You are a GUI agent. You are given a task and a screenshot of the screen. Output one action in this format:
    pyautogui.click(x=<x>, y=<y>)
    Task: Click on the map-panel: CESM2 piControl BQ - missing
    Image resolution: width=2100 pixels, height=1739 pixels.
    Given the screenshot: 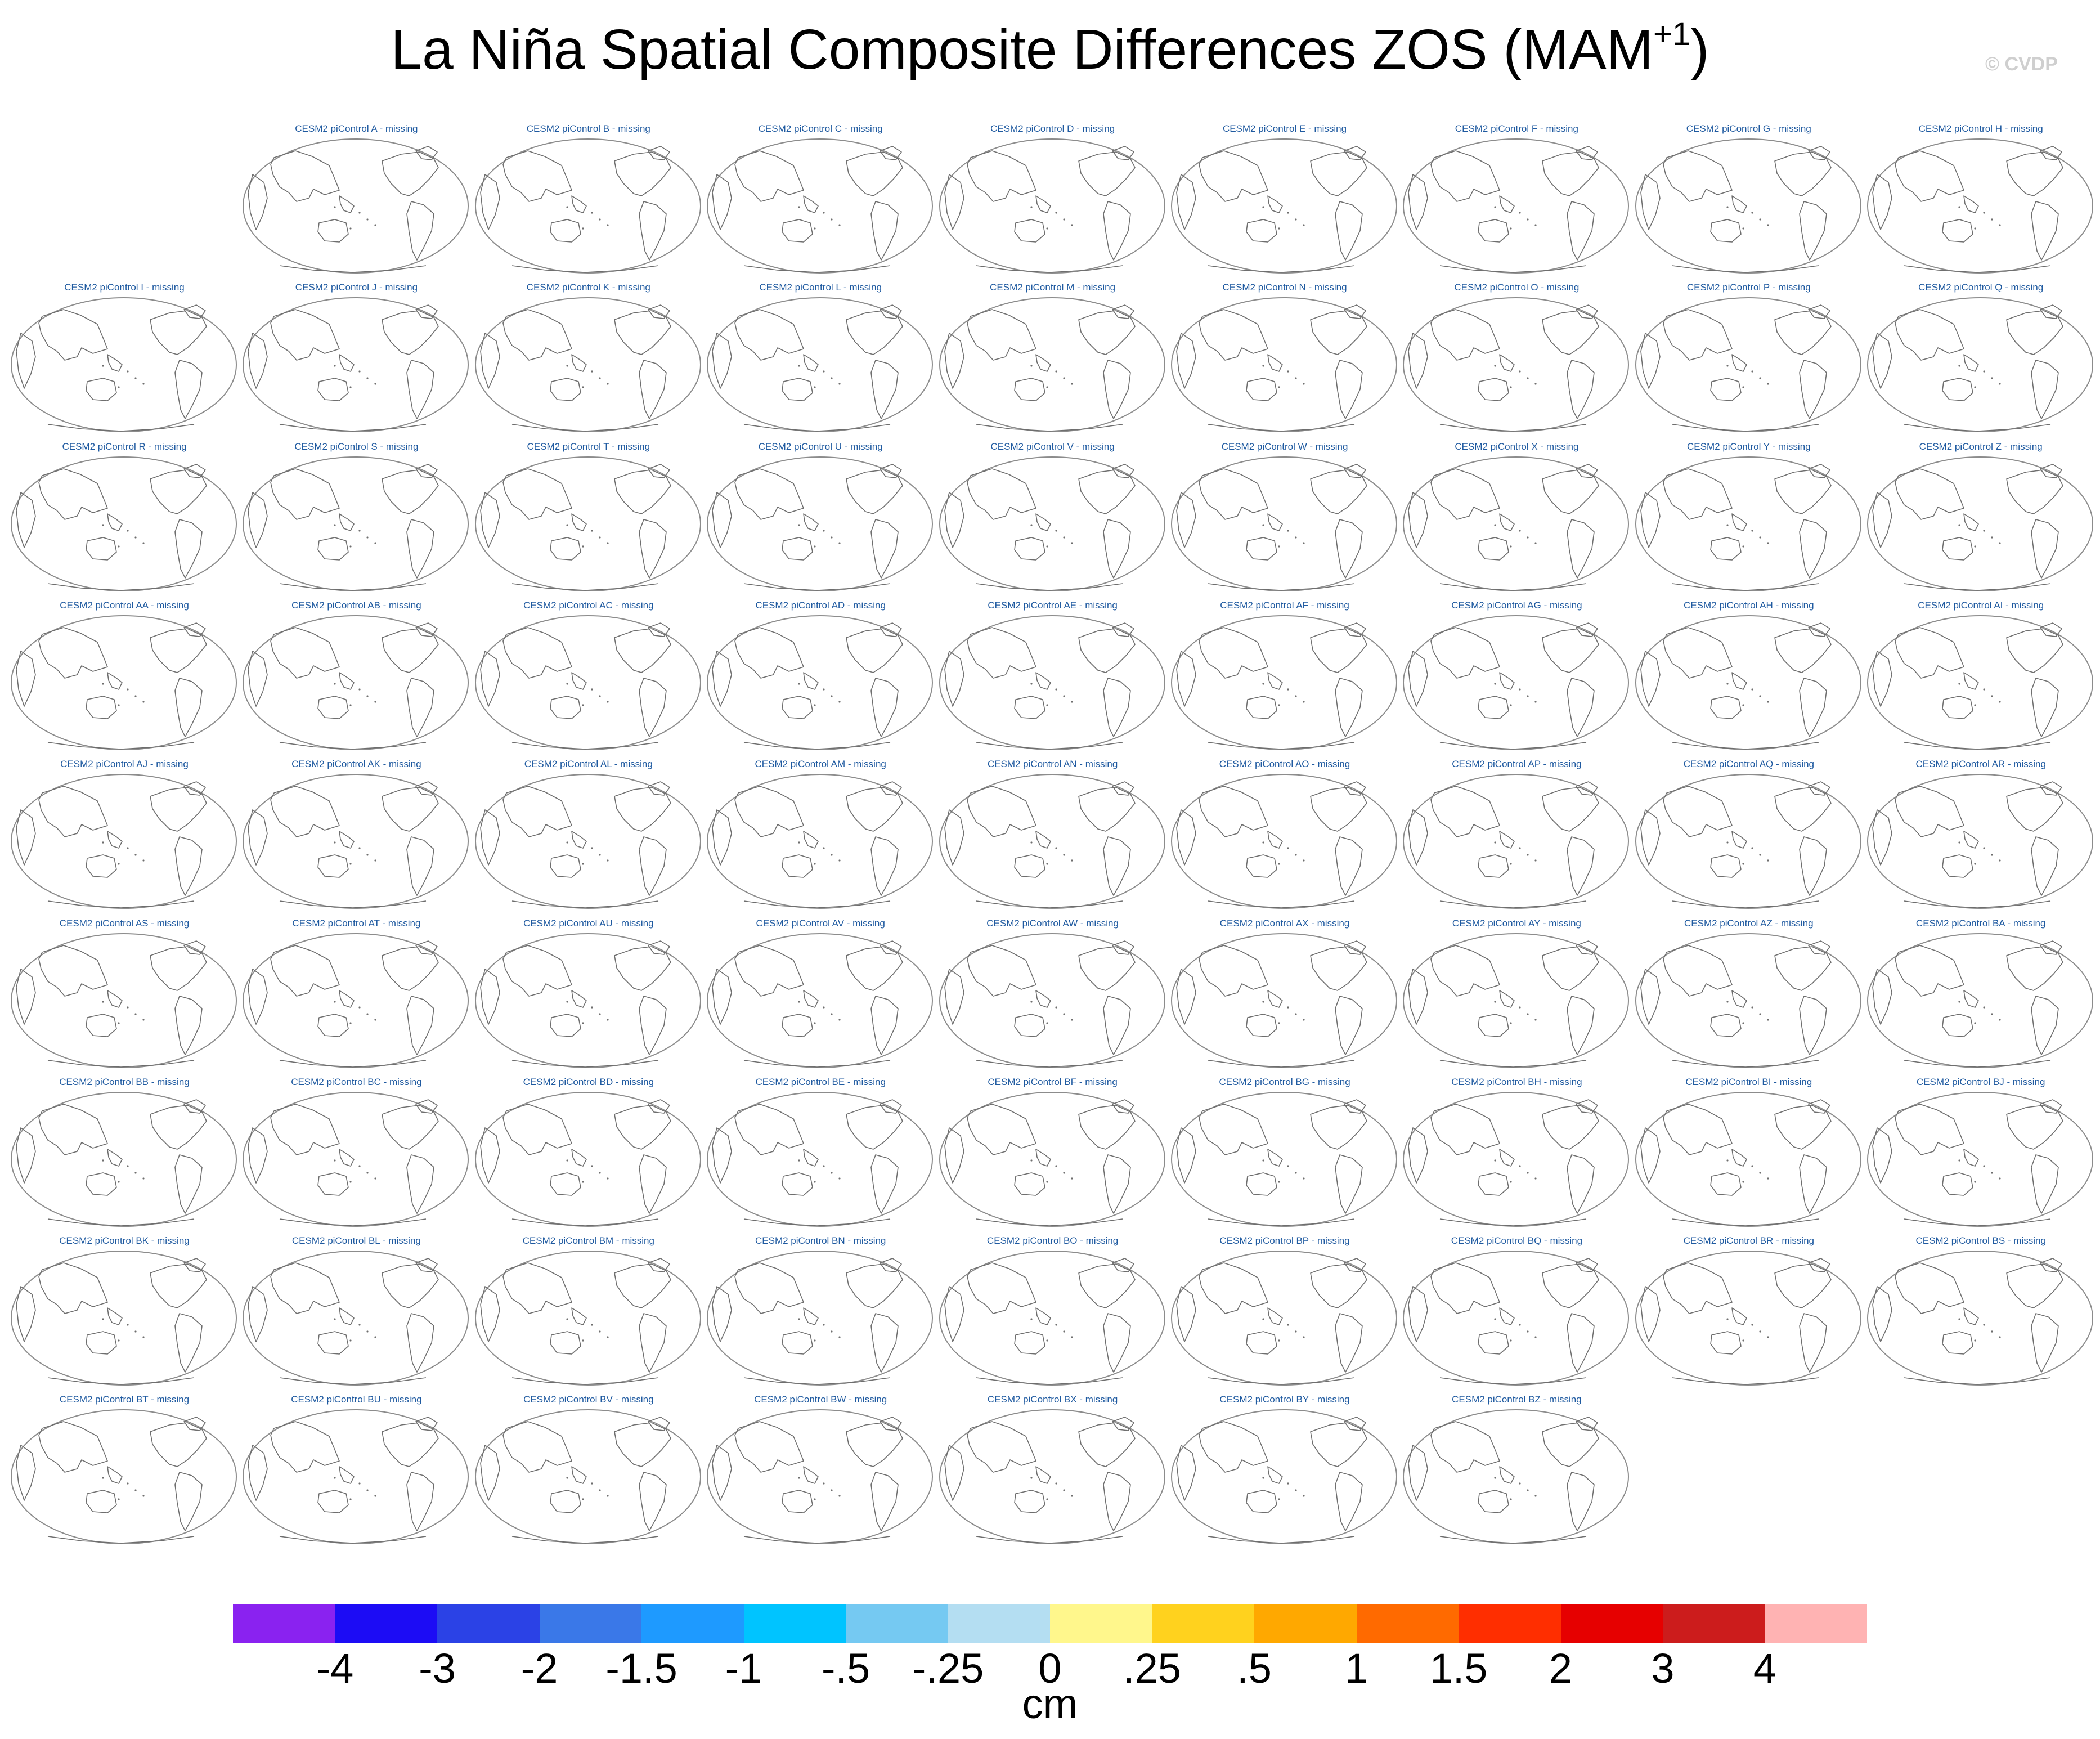 What is the action you would take?
    pyautogui.click(x=1517, y=1314)
    